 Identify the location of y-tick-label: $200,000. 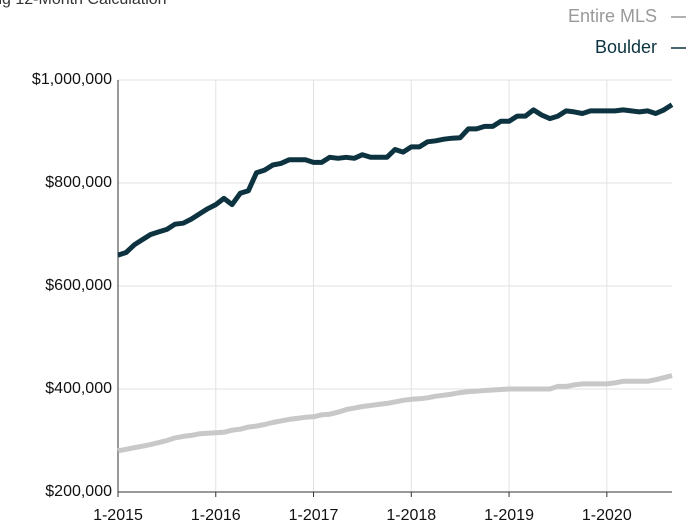
(78, 491).